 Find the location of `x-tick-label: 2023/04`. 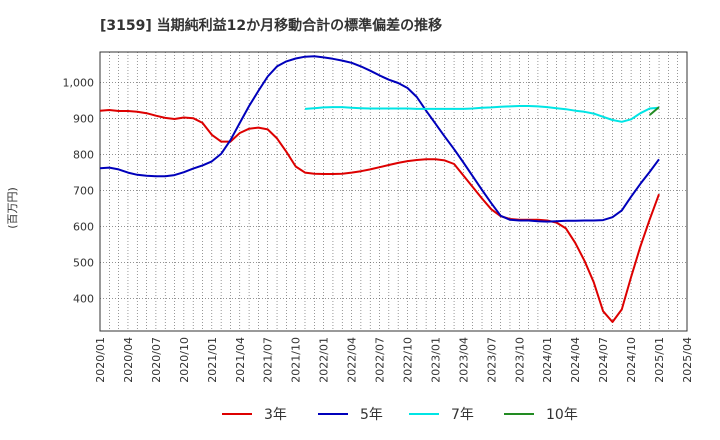

x-tick-label: 2023/04 is located at coordinates (463, 360).